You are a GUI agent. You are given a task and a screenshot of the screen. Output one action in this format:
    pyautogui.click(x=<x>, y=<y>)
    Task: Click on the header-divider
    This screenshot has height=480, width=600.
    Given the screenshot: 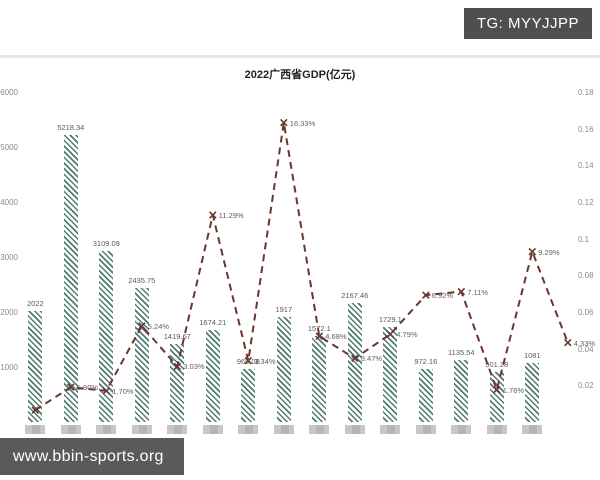 What is the action you would take?
    pyautogui.click(x=300, y=56)
    